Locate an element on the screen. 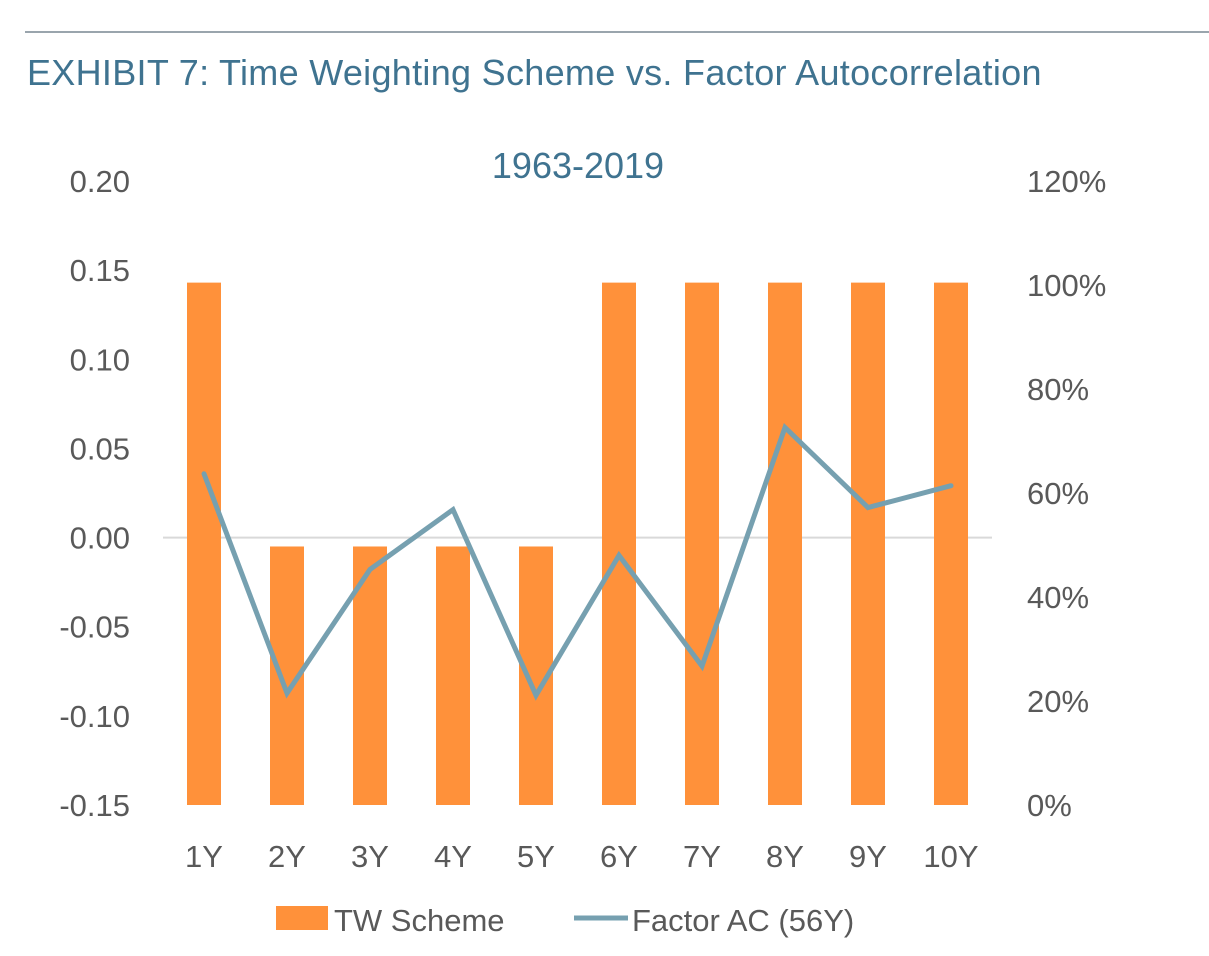 The image size is (1209, 956). bar-8Y is located at coordinates (785, 543).